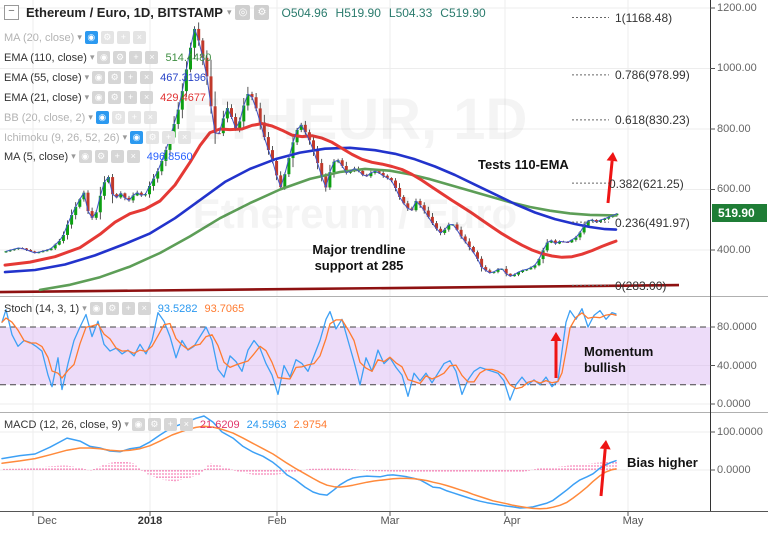 This screenshot has width=768, height=533. I want to click on fib-label-0786: 0.786(978.99), so click(652, 75).